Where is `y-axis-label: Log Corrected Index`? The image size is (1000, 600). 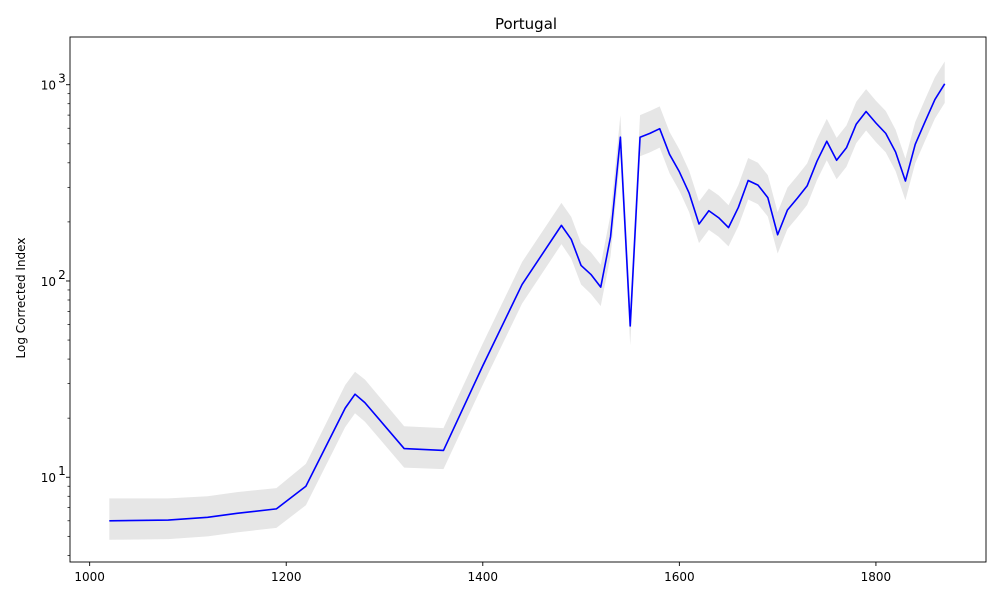
y-axis-label: Log Corrected Index is located at coordinates (21, 298).